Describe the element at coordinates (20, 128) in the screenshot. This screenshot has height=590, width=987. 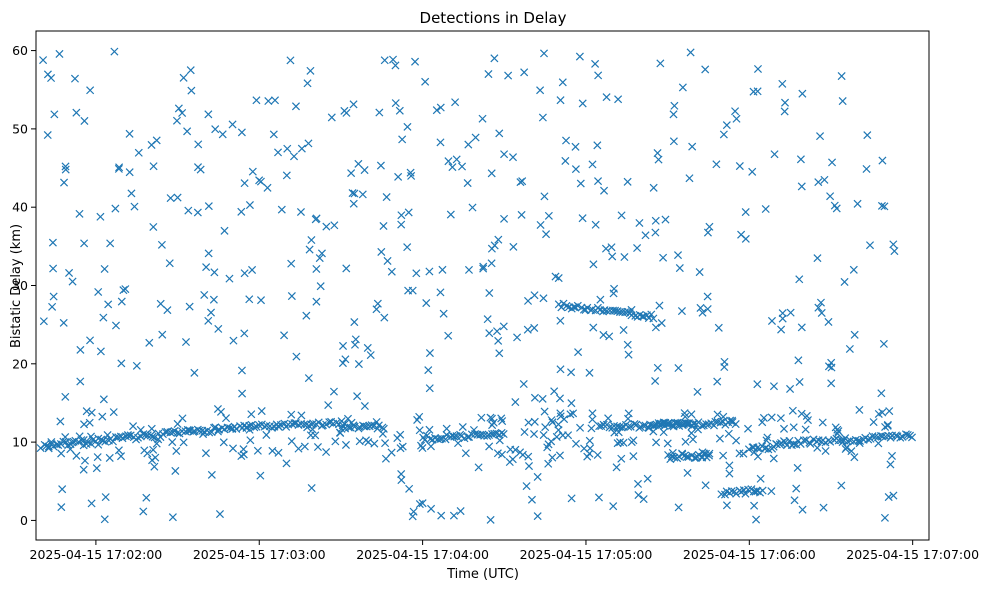
I see `y-tick-label-5: 50` at that location.